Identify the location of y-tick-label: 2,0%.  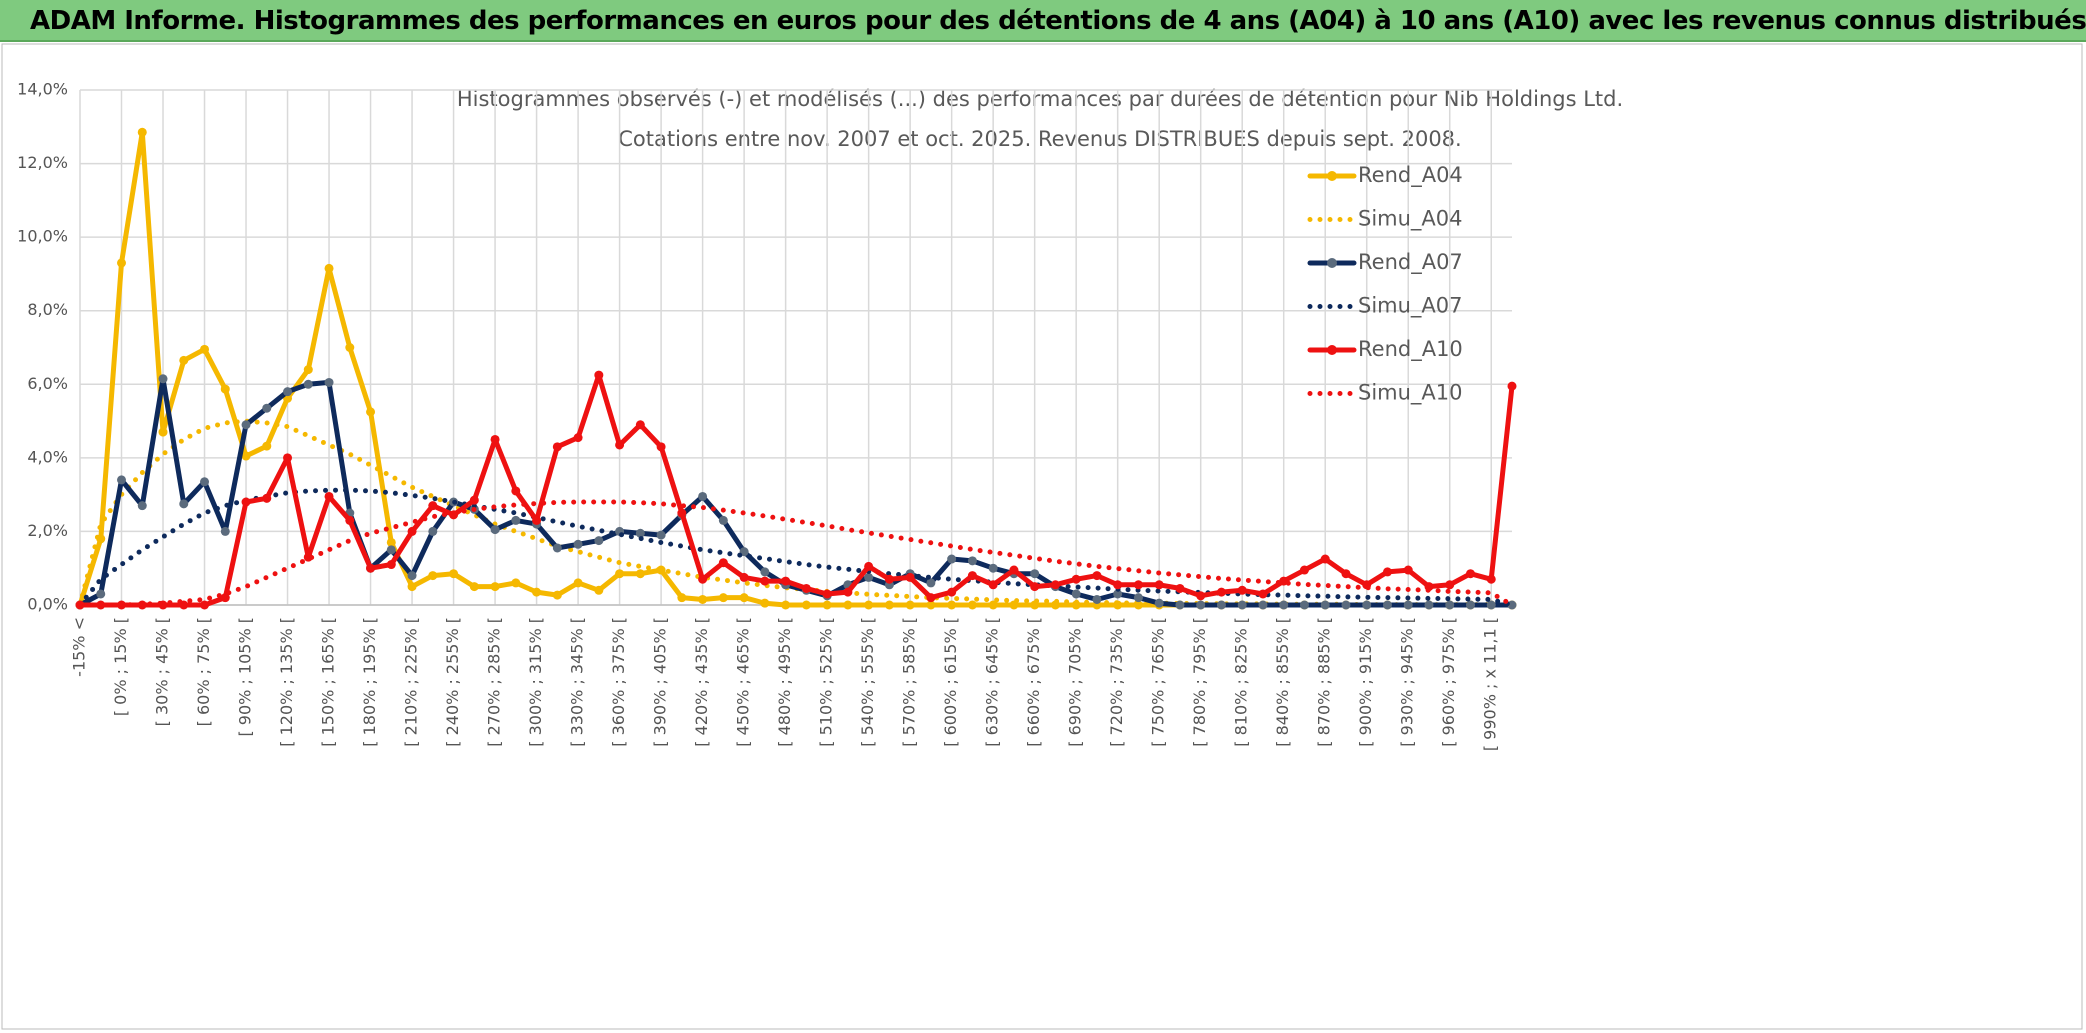
(47, 530).